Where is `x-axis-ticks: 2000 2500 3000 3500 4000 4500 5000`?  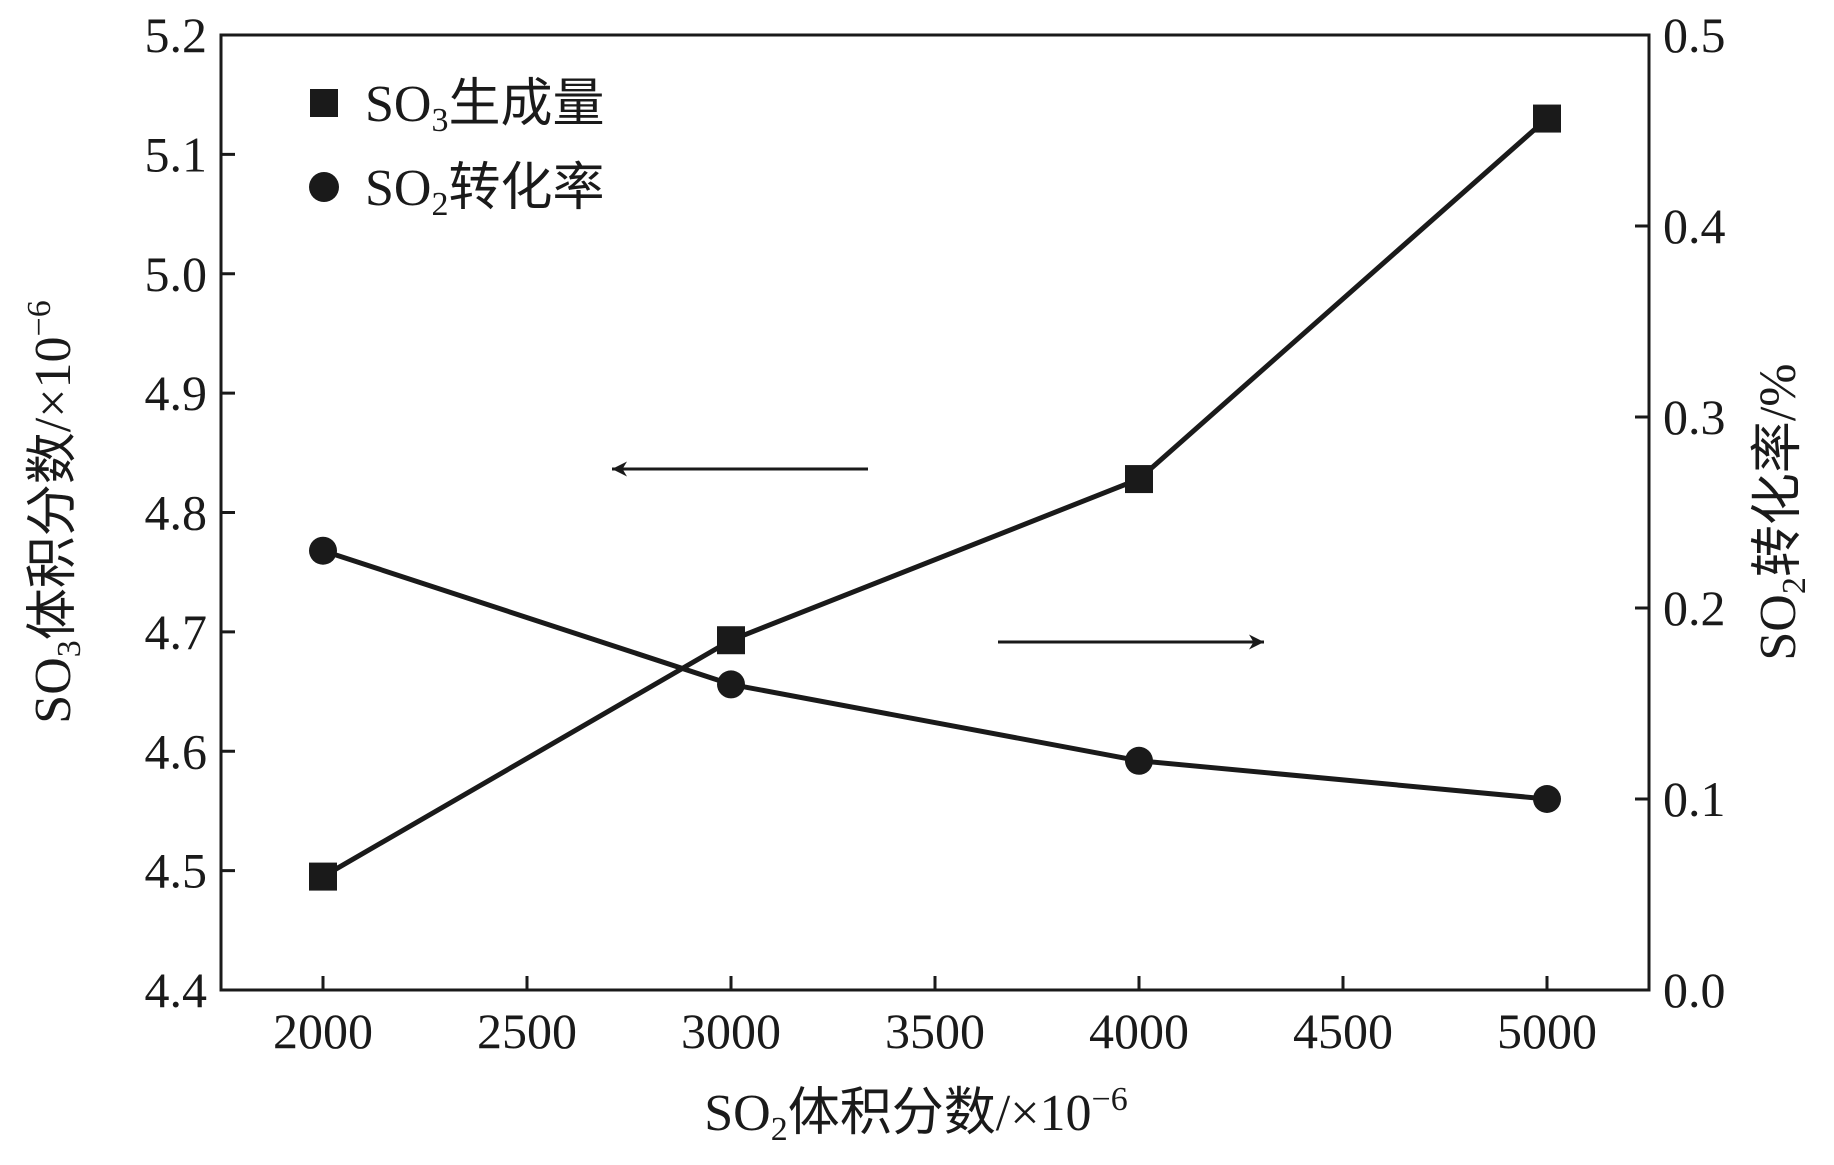 x-axis-ticks: 2000 2500 3000 3500 4000 4500 5000 is located at coordinates (935, 1017).